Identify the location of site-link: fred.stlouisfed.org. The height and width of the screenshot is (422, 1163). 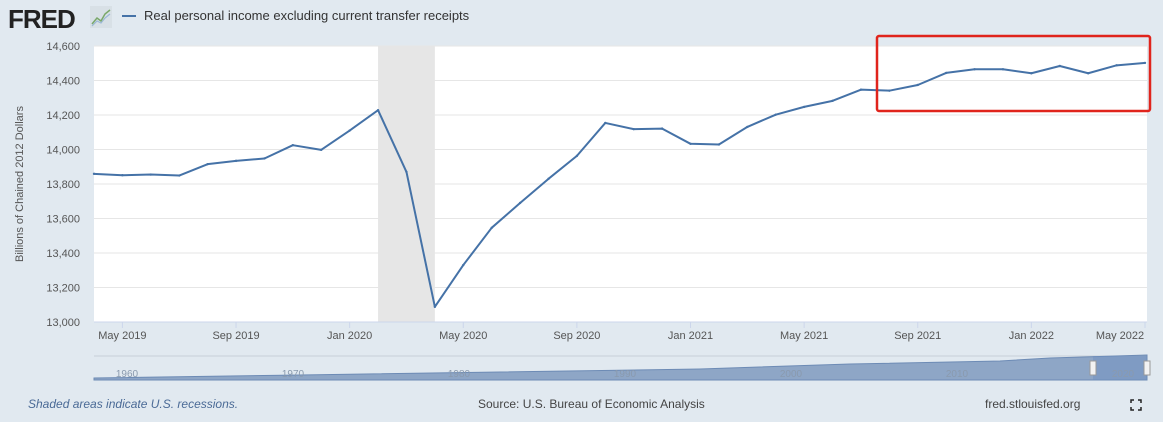
(1033, 404).